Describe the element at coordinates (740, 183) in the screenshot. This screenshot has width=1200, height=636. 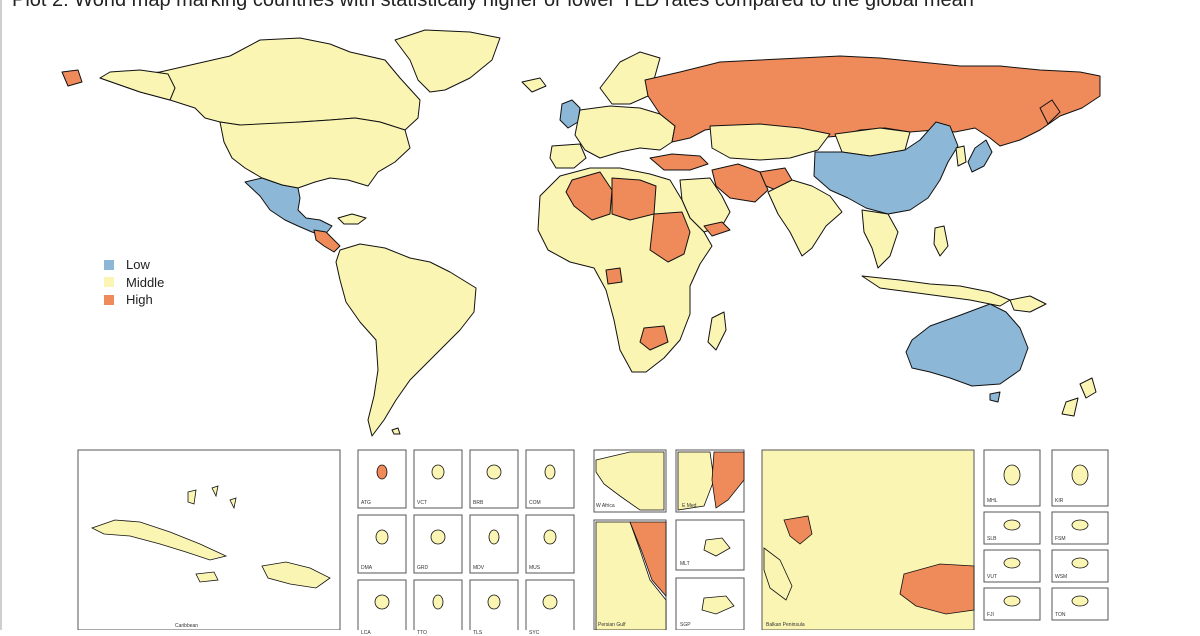
I see `region-iran` at that location.